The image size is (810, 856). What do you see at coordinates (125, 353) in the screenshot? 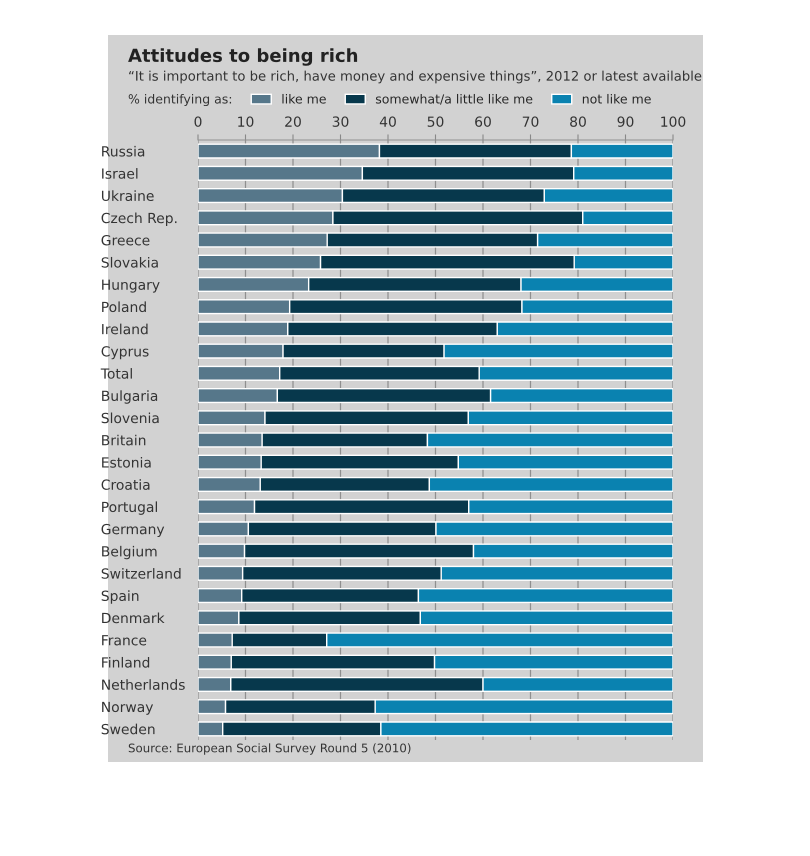
I see `y-tick-label: Cyprus` at bounding box center [125, 353].